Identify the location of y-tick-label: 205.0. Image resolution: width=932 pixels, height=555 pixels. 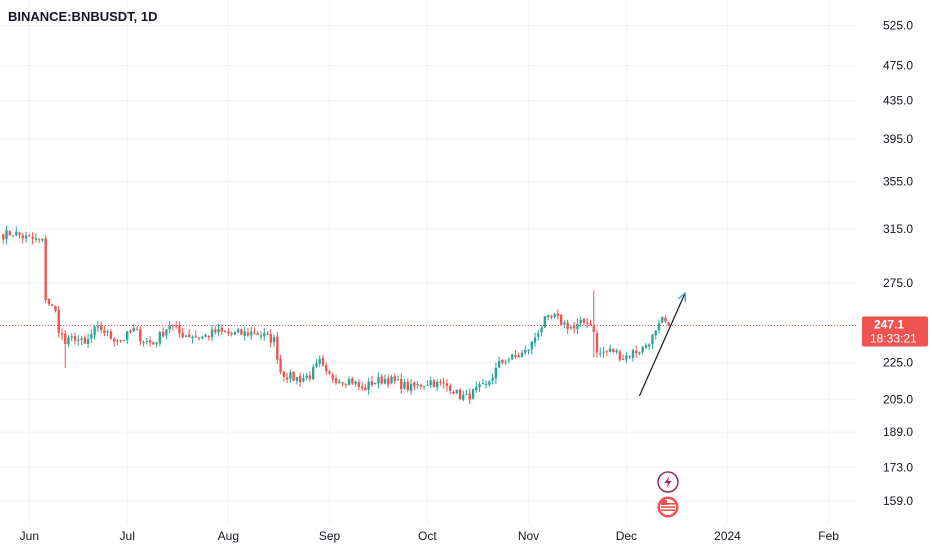
(898, 400).